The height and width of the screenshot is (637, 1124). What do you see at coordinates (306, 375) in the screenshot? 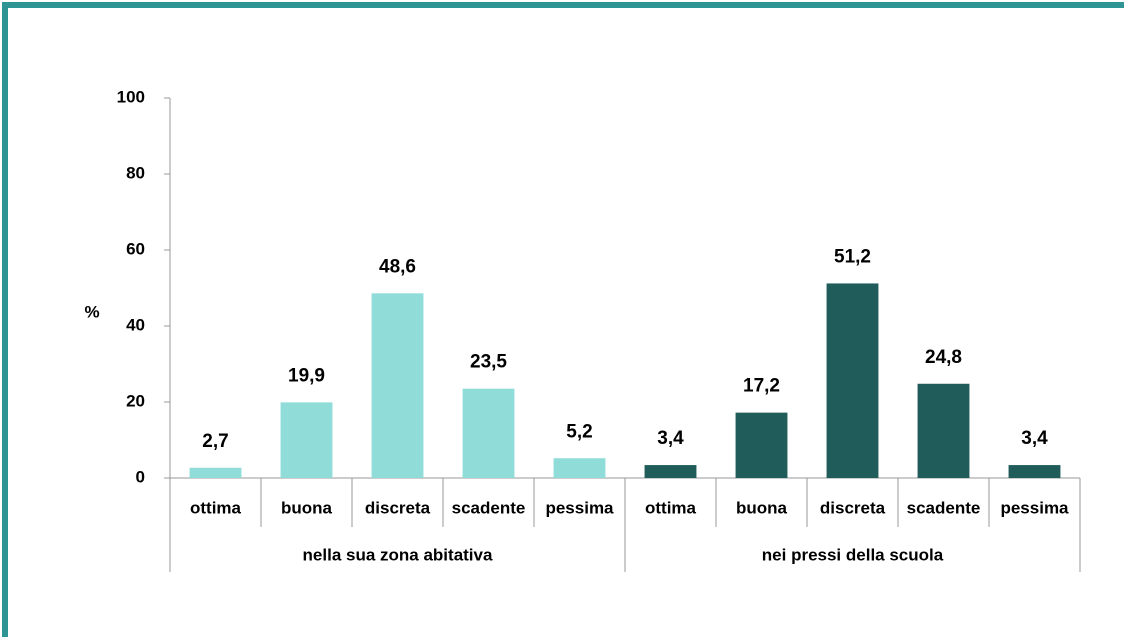
I see `value-label: 19,9` at bounding box center [306, 375].